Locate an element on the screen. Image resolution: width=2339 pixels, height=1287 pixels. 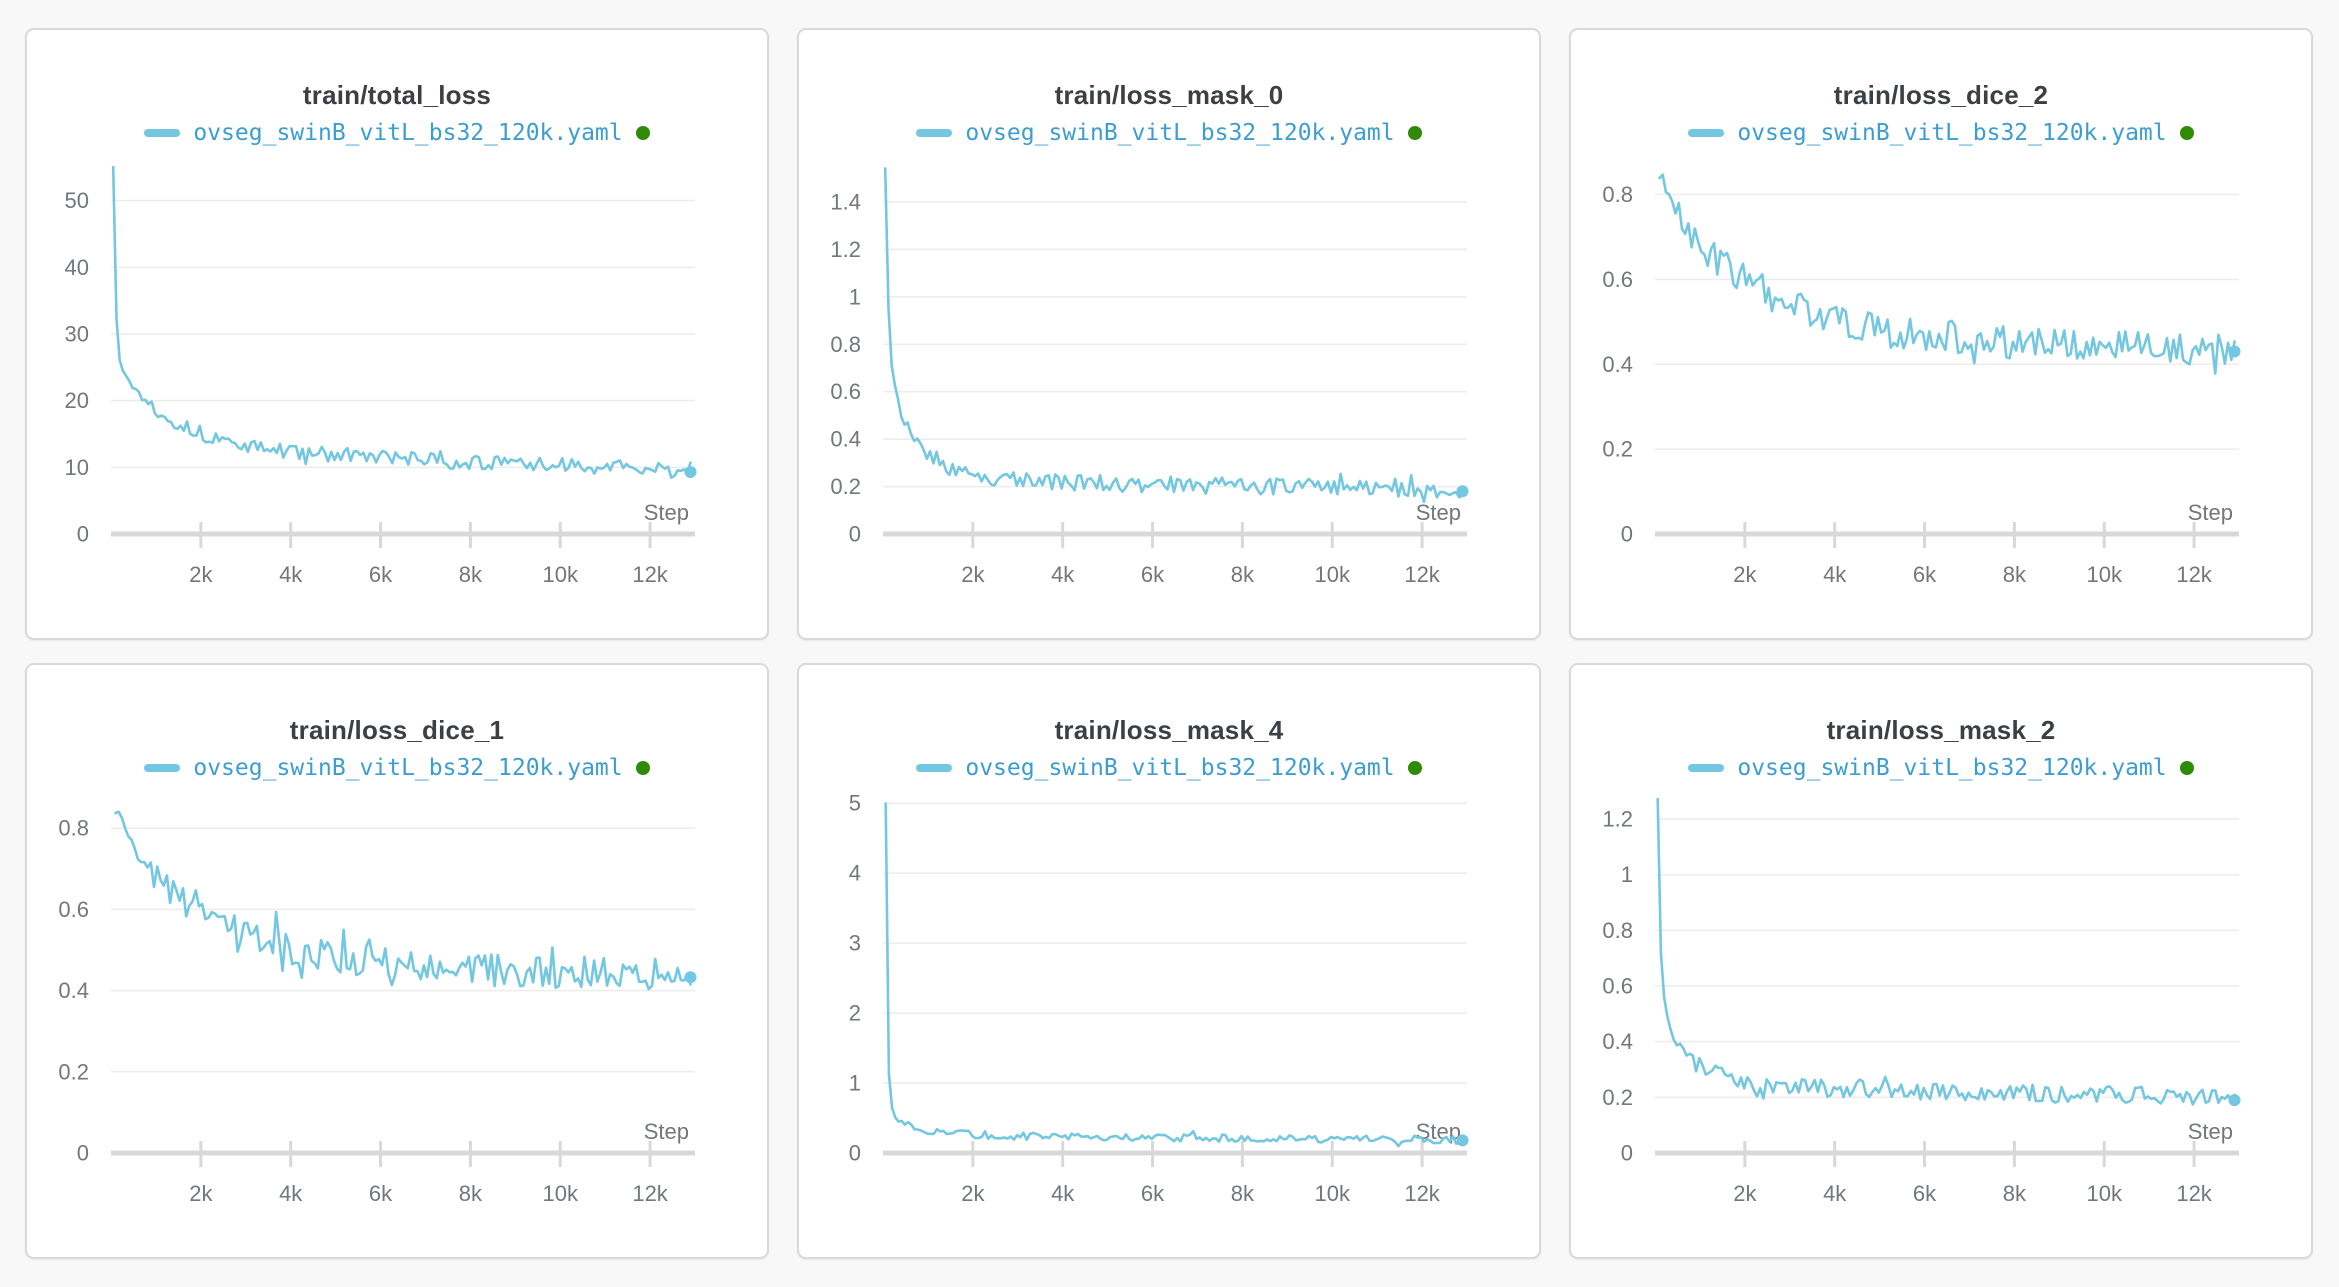
loss-curve-svg: 0 0.2 0.4 0.6 0.8 1 1.2 2k 4k 6k 8k 10k 12k Step is located at coordinates (1921, 1001).